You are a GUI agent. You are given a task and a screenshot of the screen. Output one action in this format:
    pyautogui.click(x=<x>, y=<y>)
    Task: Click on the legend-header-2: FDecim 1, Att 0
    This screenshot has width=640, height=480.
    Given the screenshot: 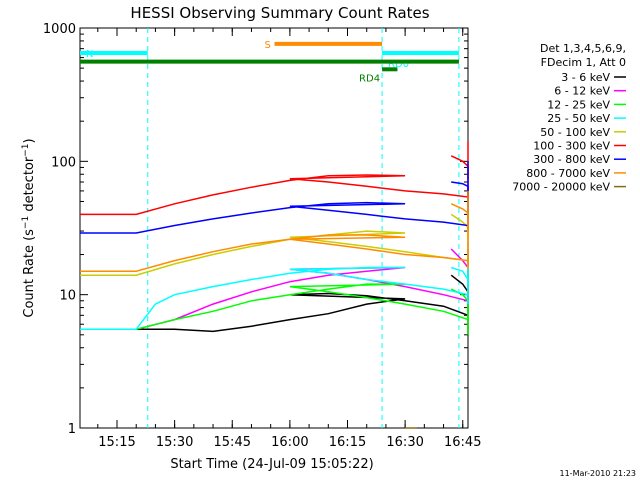 What is the action you would take?
    pyautogui.click(x=583, y=62)
    